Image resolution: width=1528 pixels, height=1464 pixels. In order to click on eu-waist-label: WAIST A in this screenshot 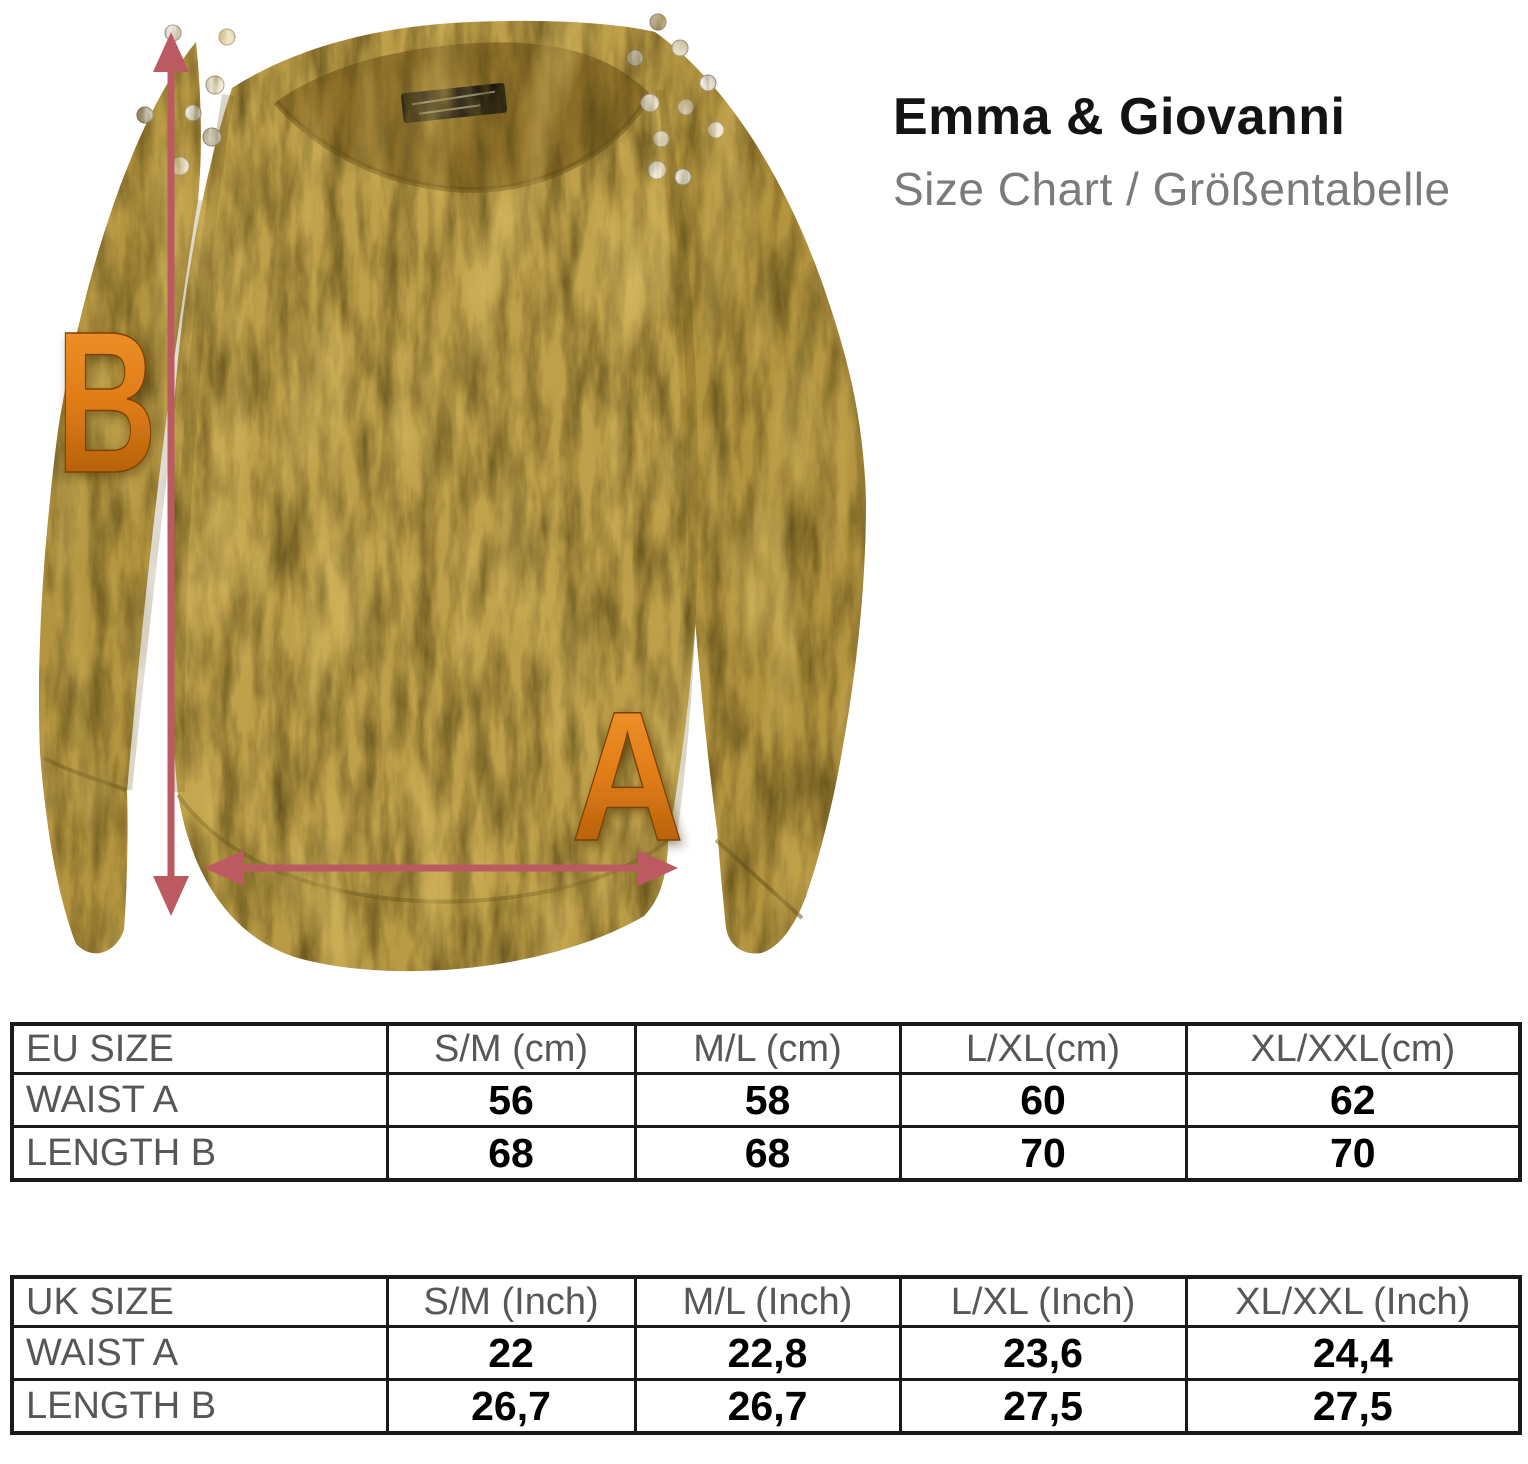, I will do `click(199, 1100)`.